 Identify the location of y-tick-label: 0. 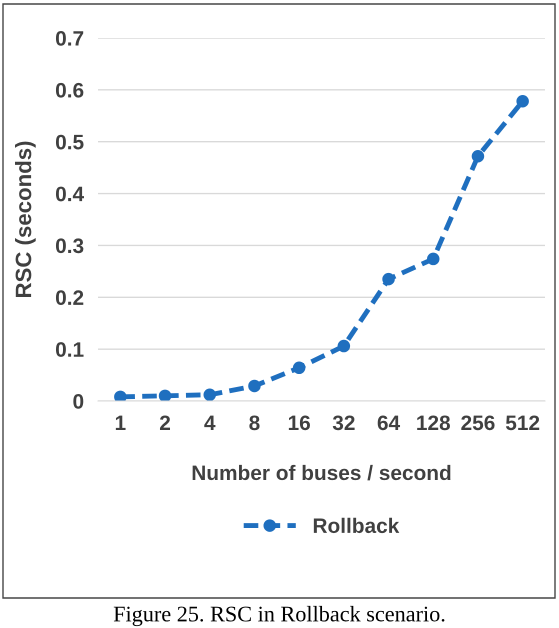
(78, 401).